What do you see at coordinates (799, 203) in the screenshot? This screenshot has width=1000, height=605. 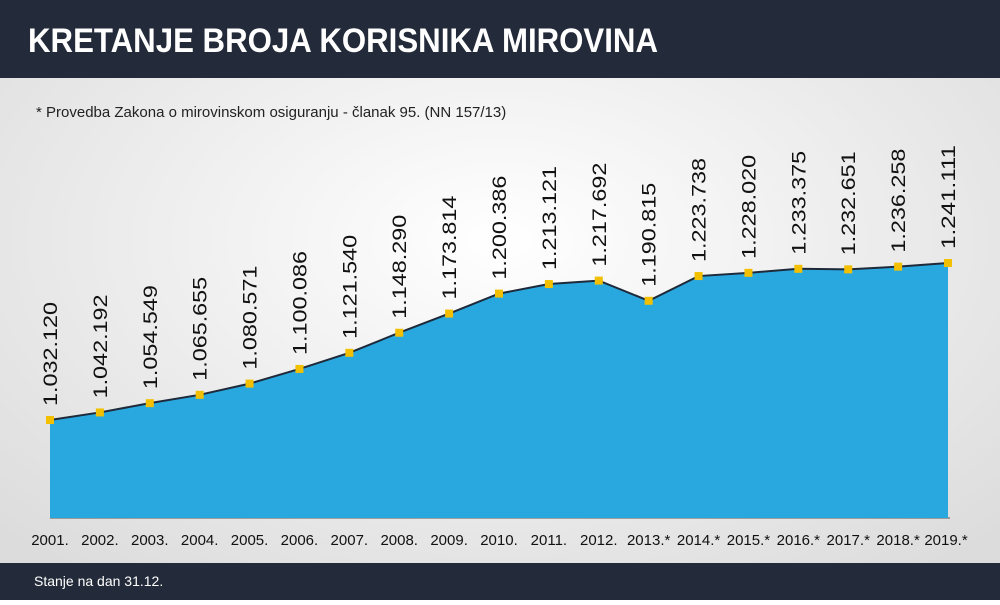 I see `value-label: 1.233.375` at bounding box center [799, 203].